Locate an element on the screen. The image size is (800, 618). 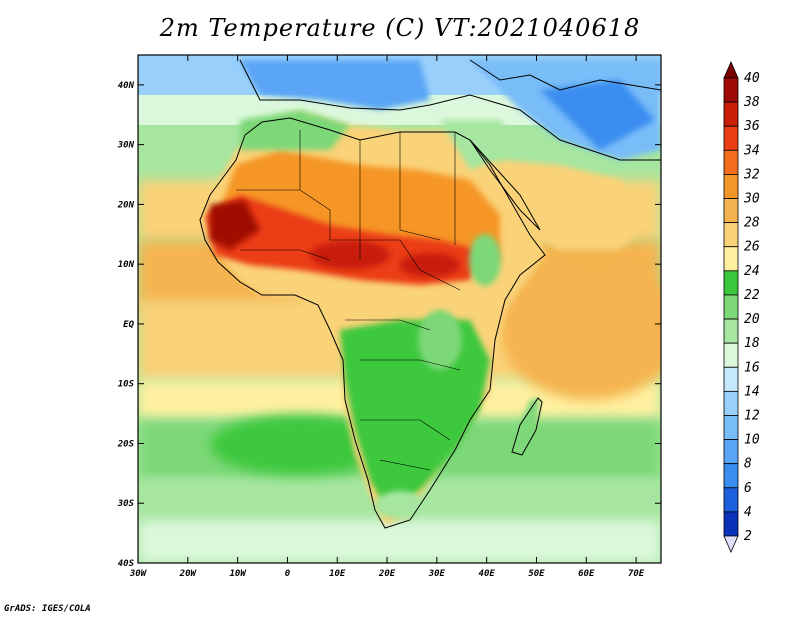
lon-tick-label: 30E is located at coordinates (437, 574).